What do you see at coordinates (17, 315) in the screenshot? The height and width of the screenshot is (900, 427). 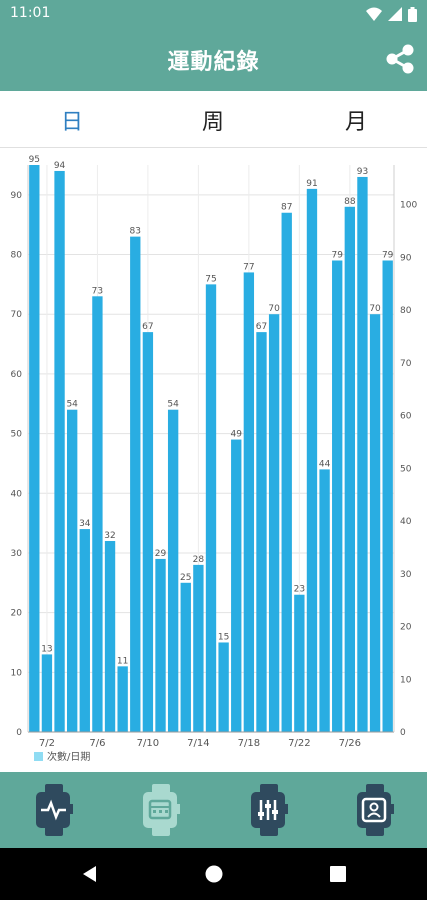 I see `y-left-tick-label: 70` at bounding box center [17, 315].